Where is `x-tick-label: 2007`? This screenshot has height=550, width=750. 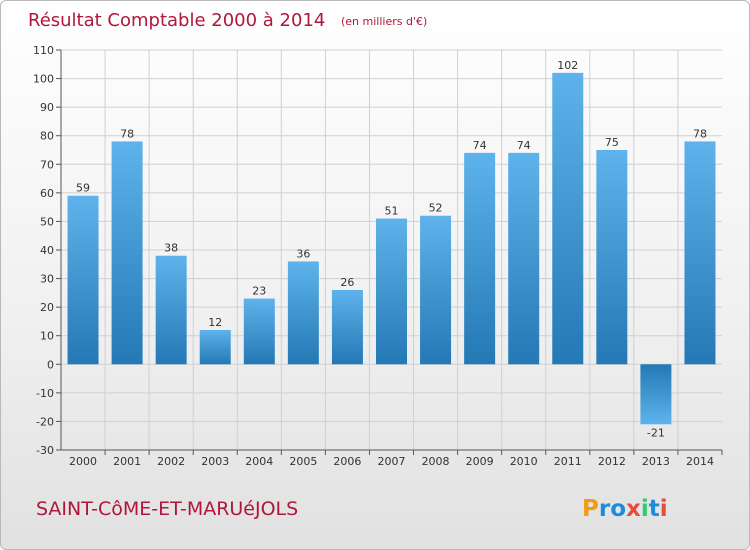
x-tick-label: 2007 is located at coordinates (392, 461).